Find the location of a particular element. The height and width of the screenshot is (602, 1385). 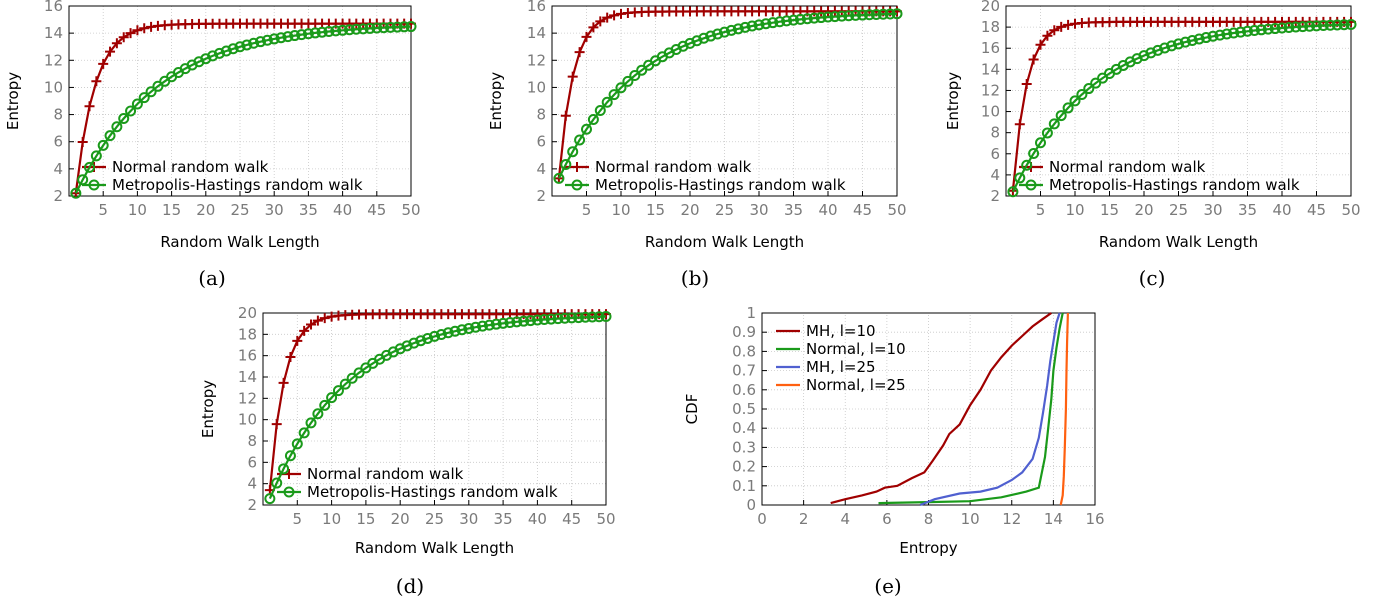

x-tick-label: 40 is located at coordinates (537, 519).